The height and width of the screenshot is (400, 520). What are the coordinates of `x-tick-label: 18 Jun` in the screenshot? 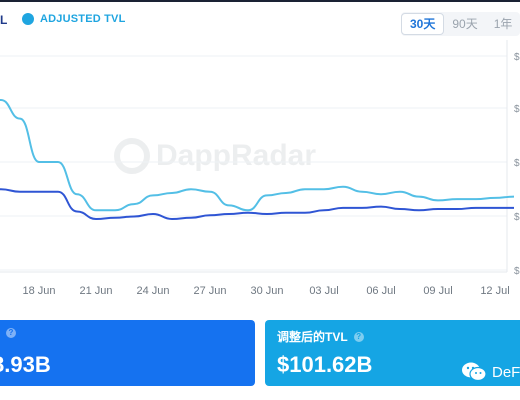 It's located at (38, 291).